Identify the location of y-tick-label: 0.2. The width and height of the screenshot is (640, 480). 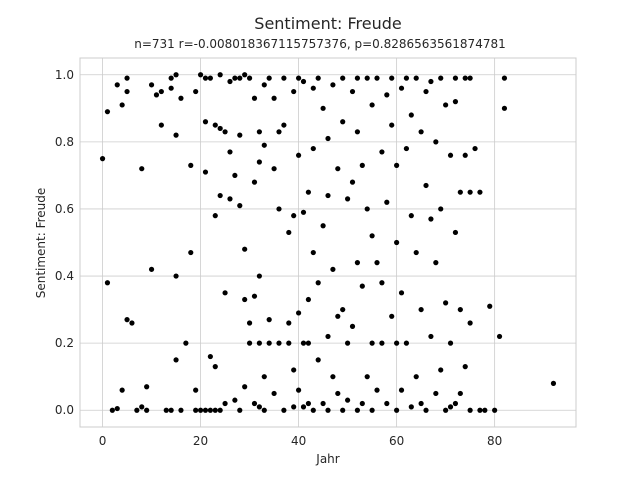
(64, 343).